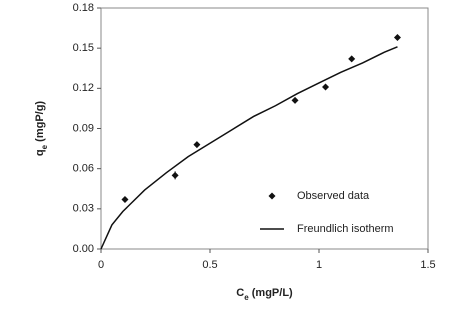 The height and width of the screenshot is (330, 474). Describe the element at coordinates (209, 265) in the screenshot. I see `x-tick-label: 0.5` at that location.